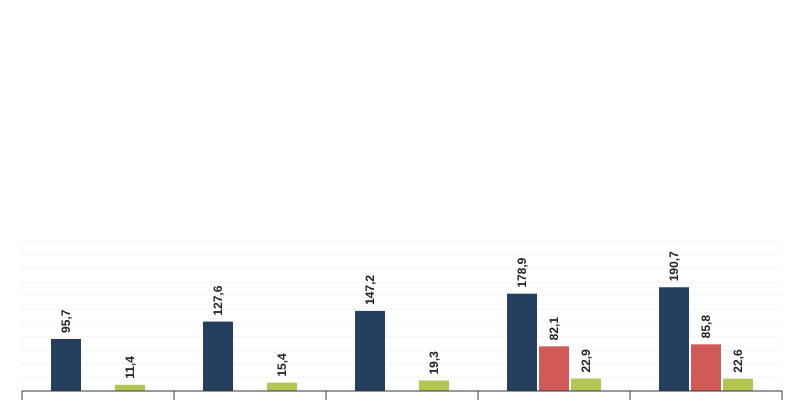 This screenshot has height=400, width=800. Describe the element at coordinates (402, 395) in the screenshot. I see `x-axis: 20052010201520182019` at that location.